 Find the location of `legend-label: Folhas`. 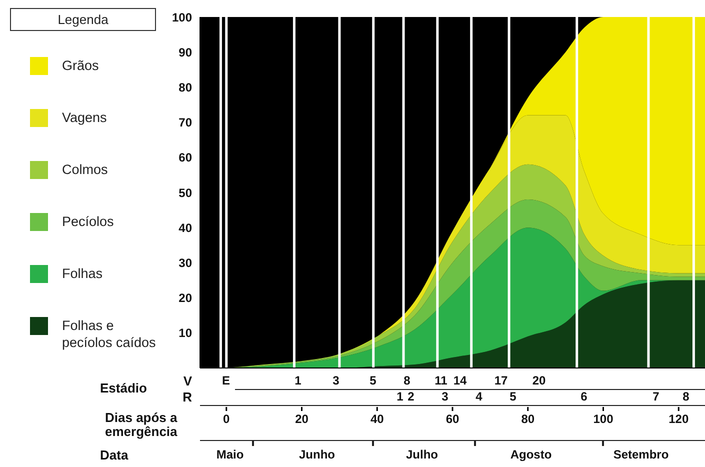

legend-label: Folhas is located at coordinates (83, 273).